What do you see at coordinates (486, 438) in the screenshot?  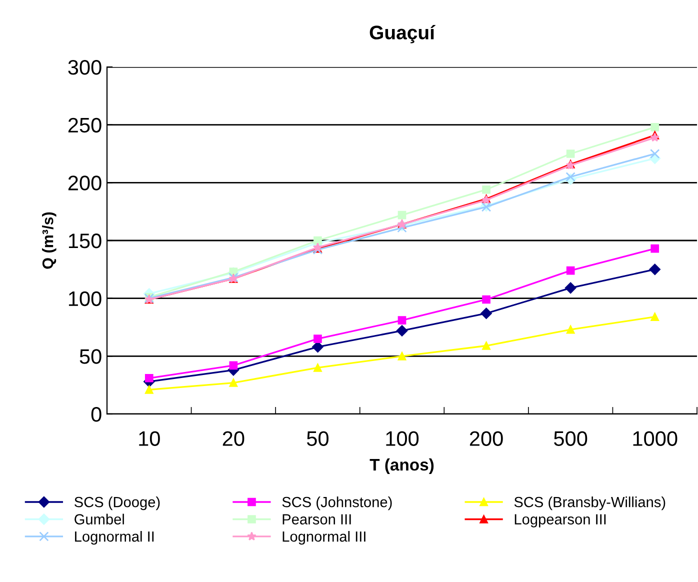 I see `x-tick-label: 200` at bounding box center [486, 438].